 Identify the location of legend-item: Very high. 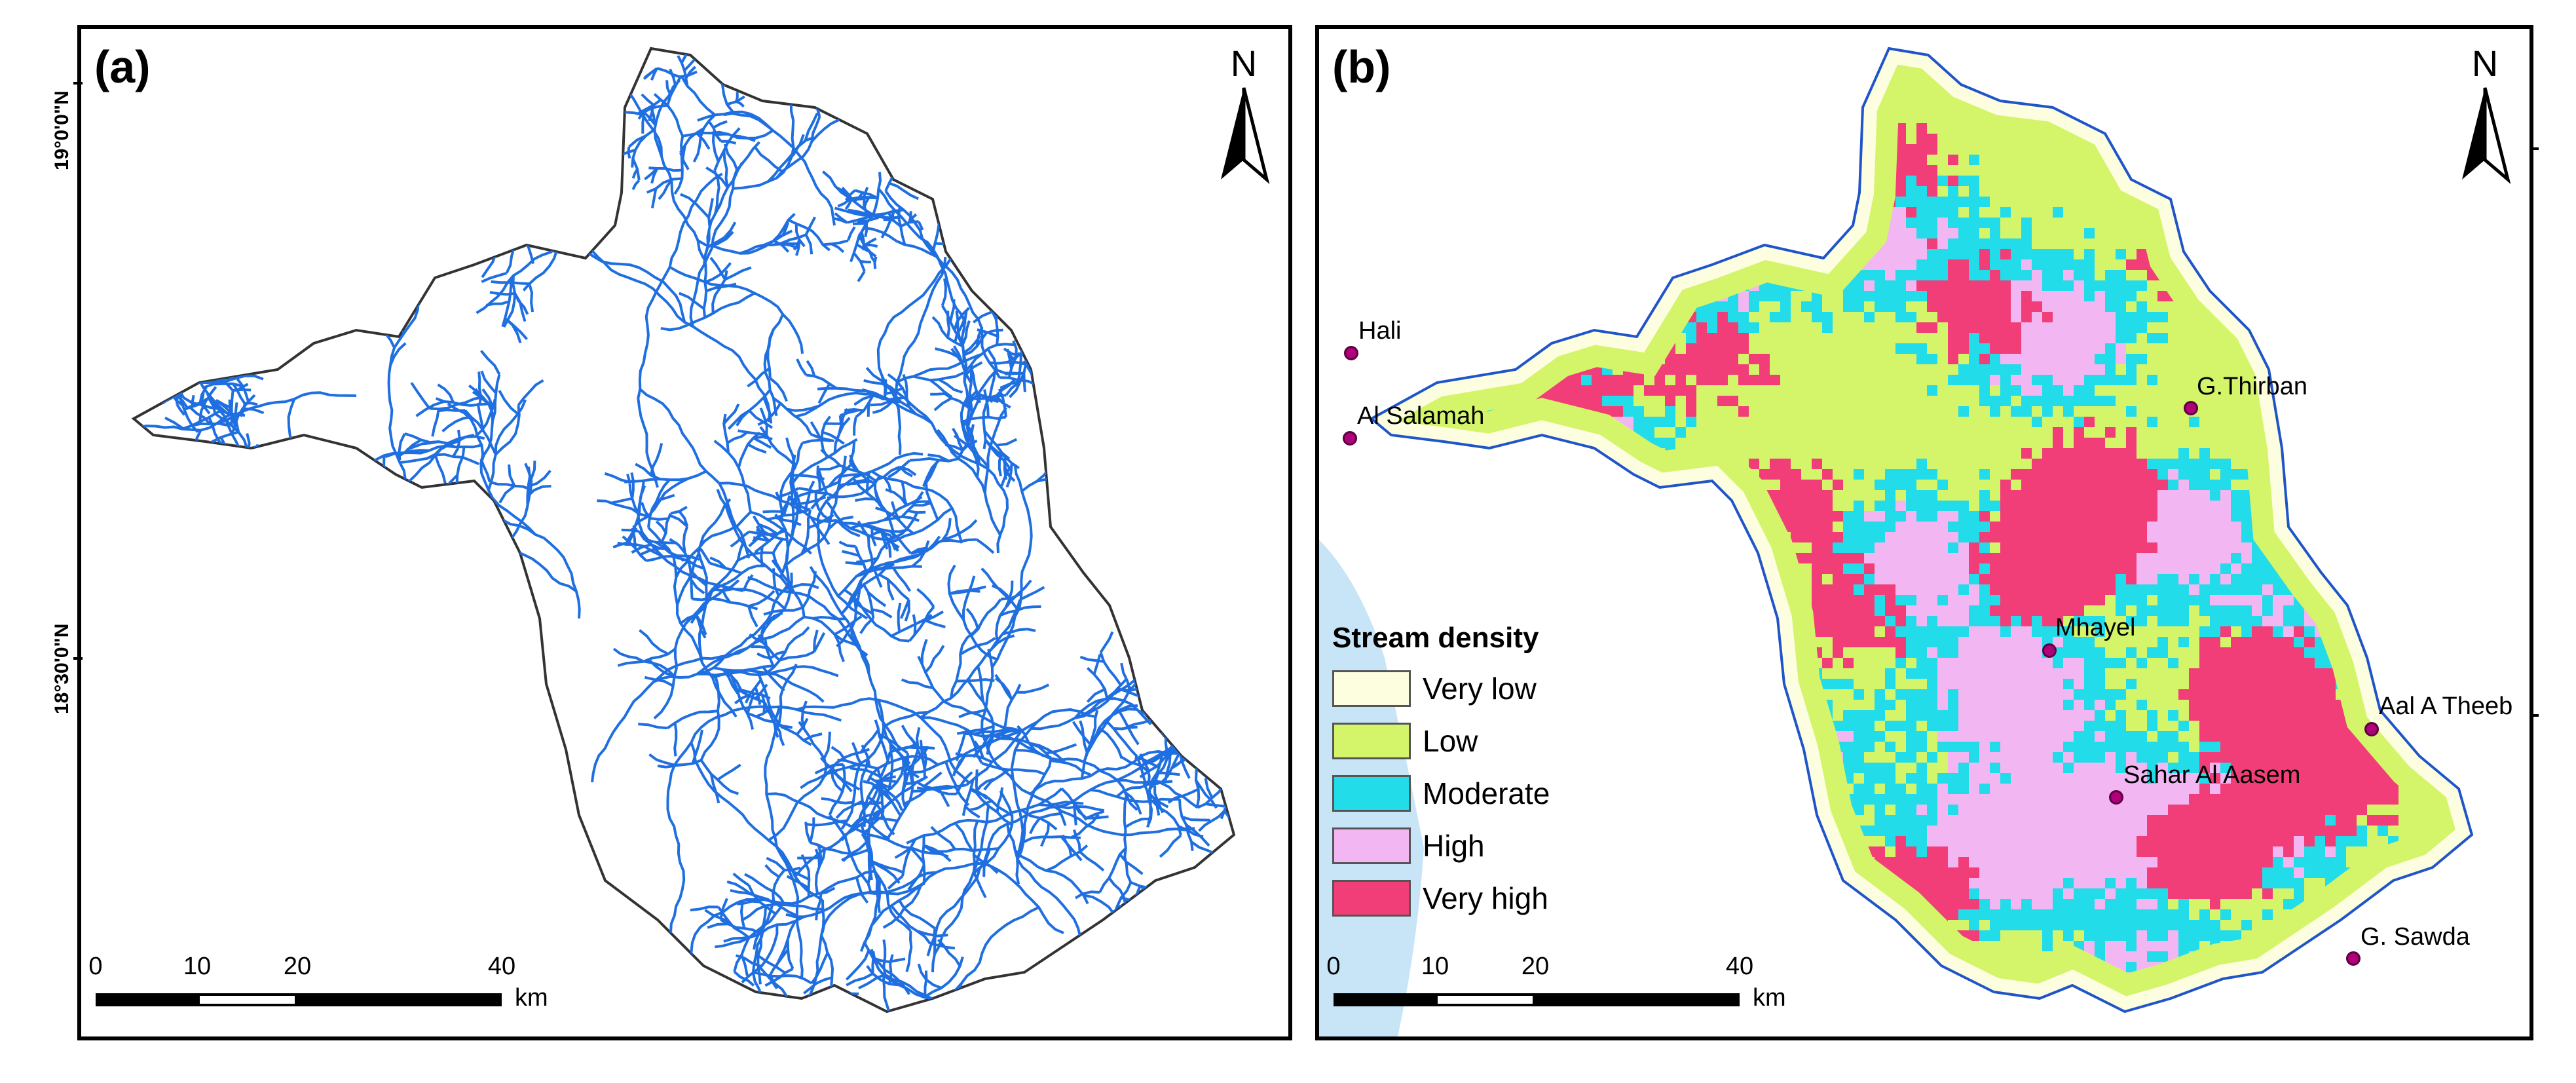
(1482, 898).